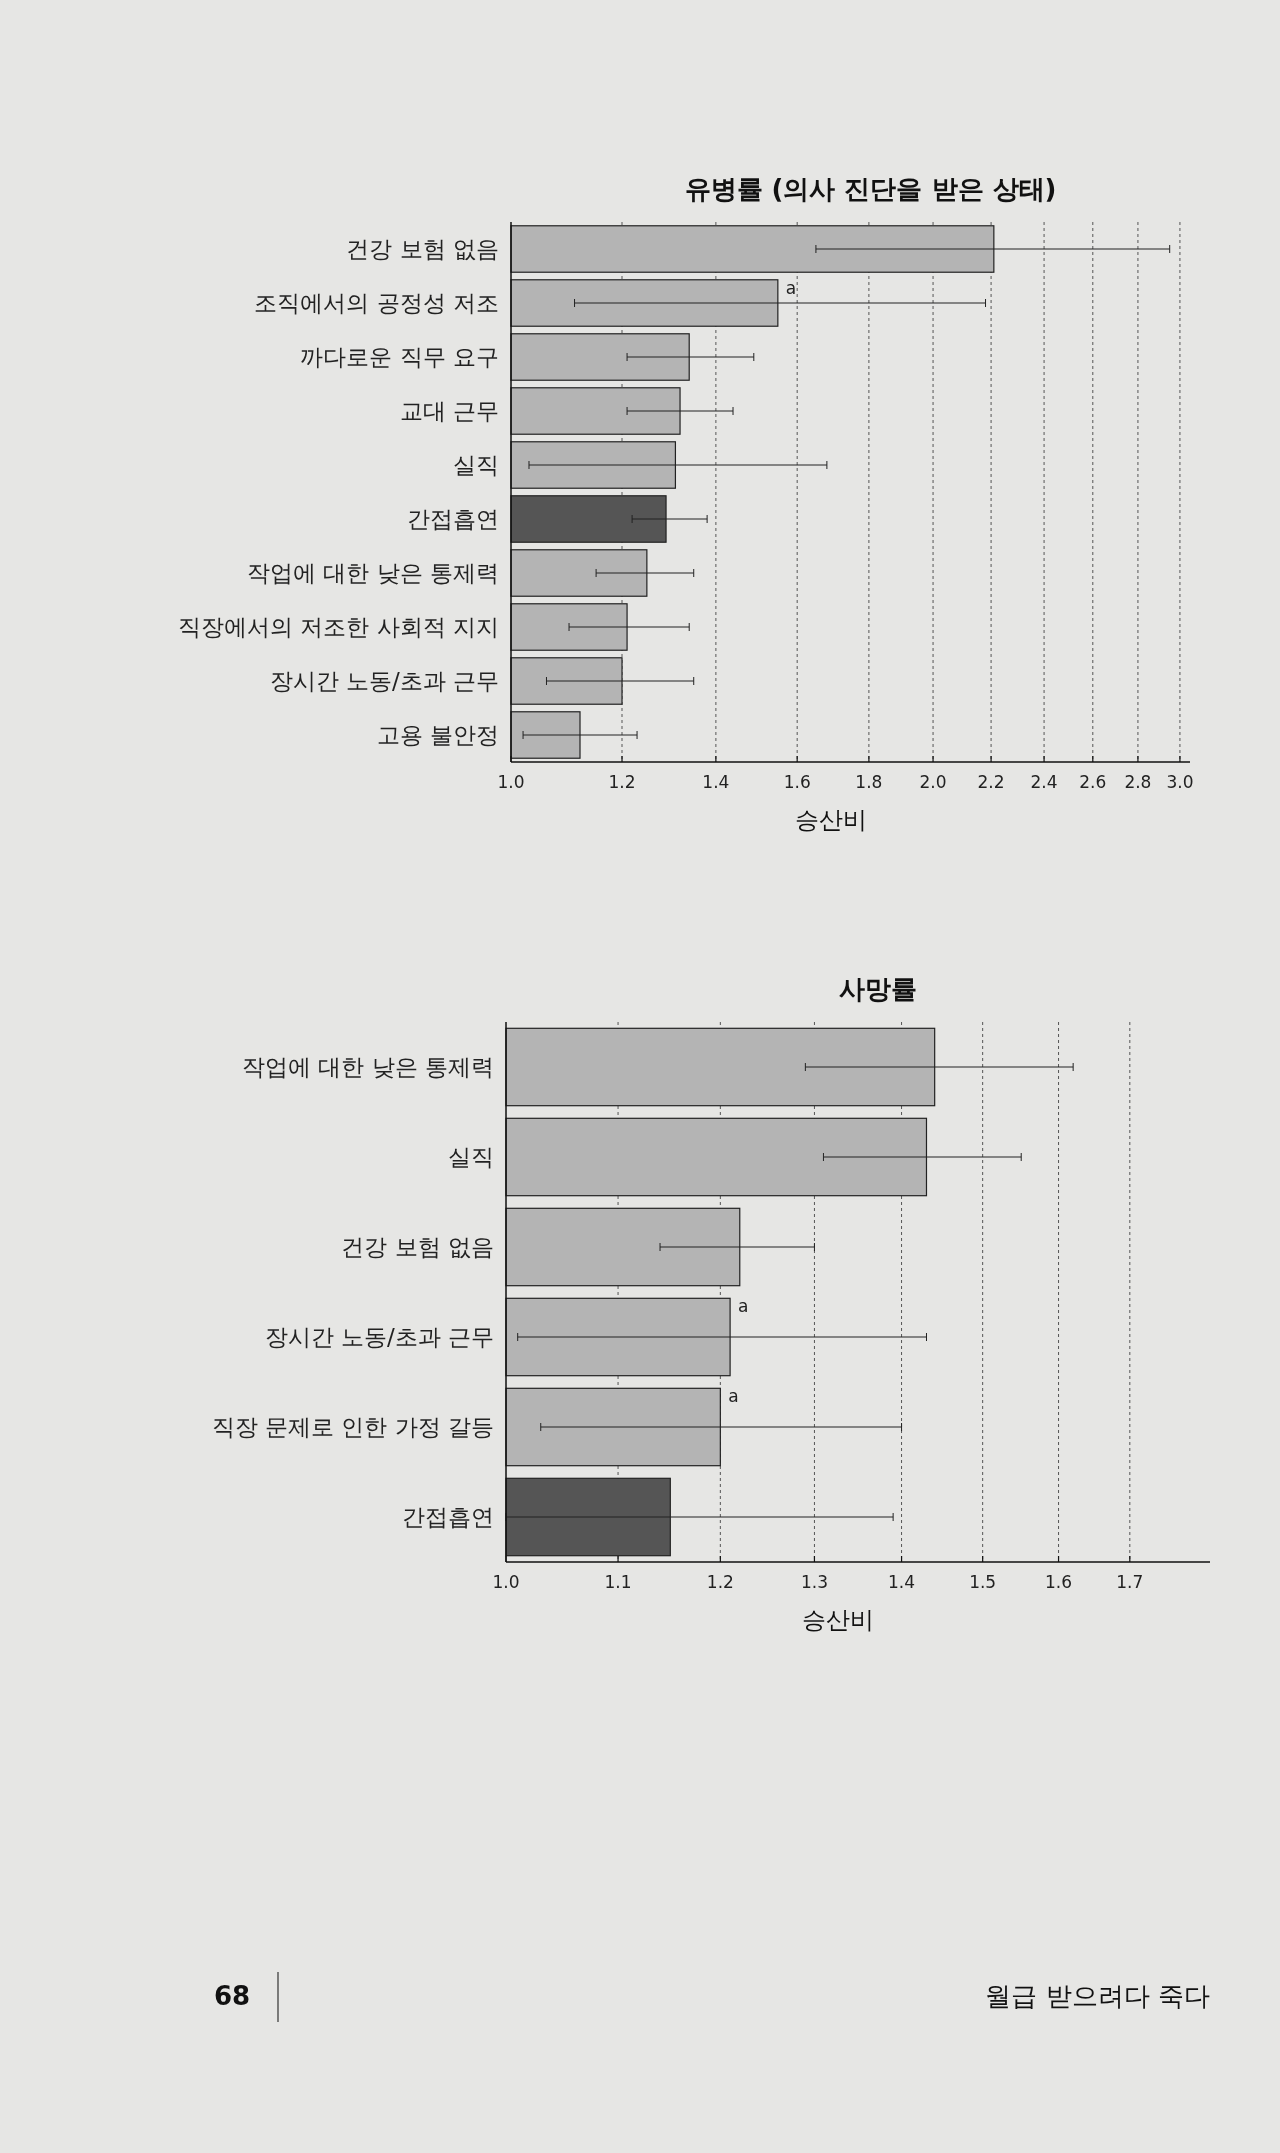 Image resolution: width=1280 pixels, height=2153 pixels. What do you see at coordinates (991, 782) in the screenshot?
I see `x-tick-label: 2.2` at bounding box center [991, 782].